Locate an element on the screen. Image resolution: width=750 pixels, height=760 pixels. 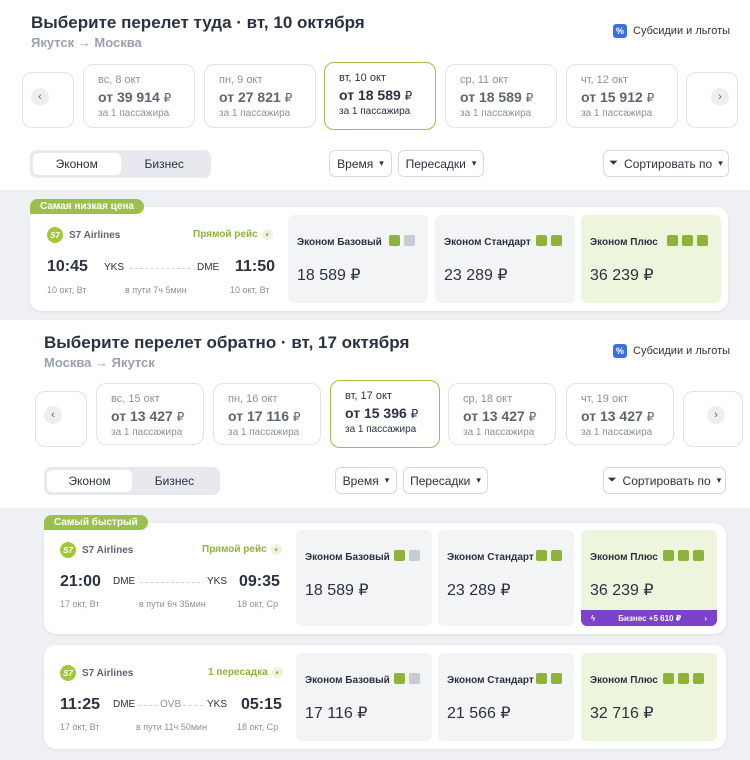
date-card: вс, 15 окт от 13 427 ₽ за 1 пассажира is located at coordinates (150, 414).